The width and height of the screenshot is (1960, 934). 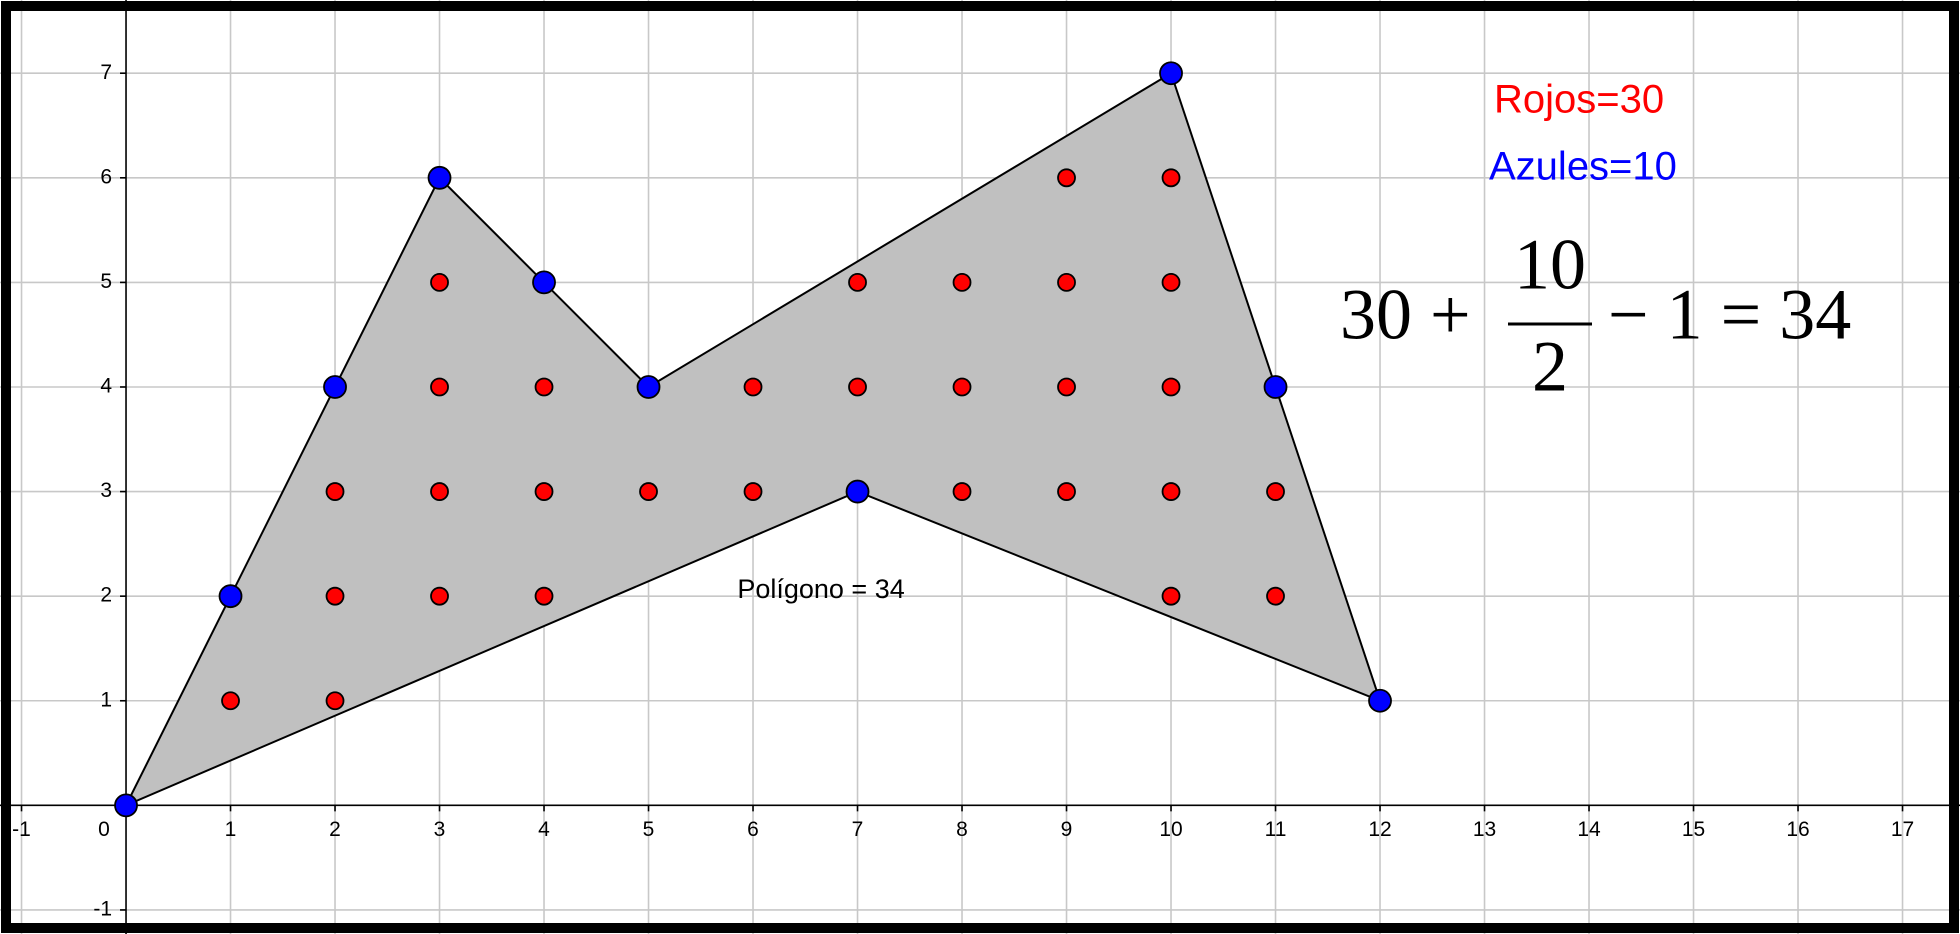 I want to click on x-tick-label: 7, so click(x=858, y=829).